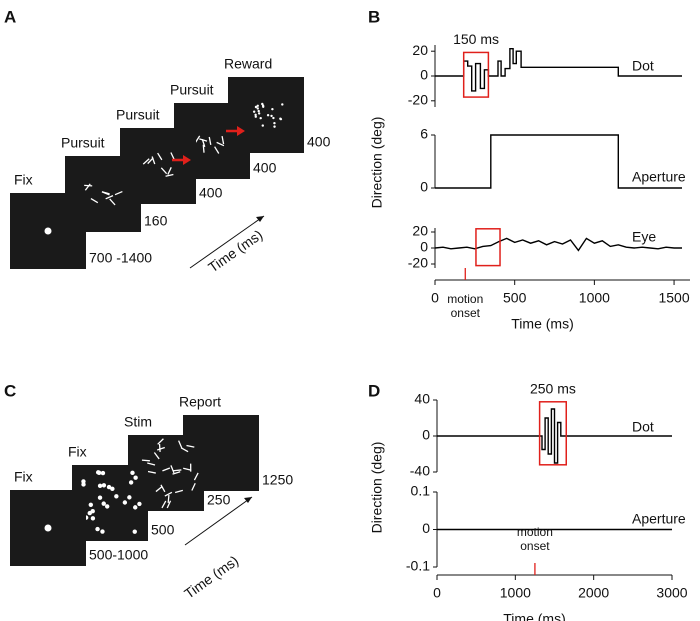 The image size is (700, 621). What do you see at coordinates (10, 16) in the screenshot?
I see `panel-label: A` at bounding box center [10, 16].